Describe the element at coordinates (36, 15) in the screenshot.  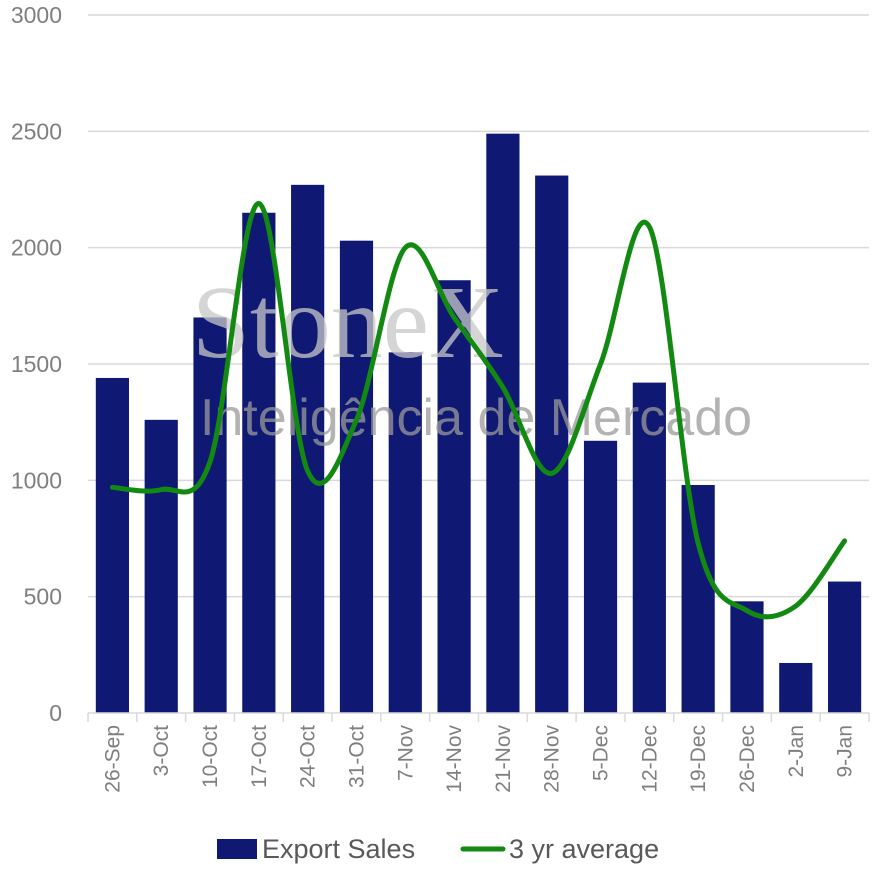
I see `y-tick-label: 3000` at that location.